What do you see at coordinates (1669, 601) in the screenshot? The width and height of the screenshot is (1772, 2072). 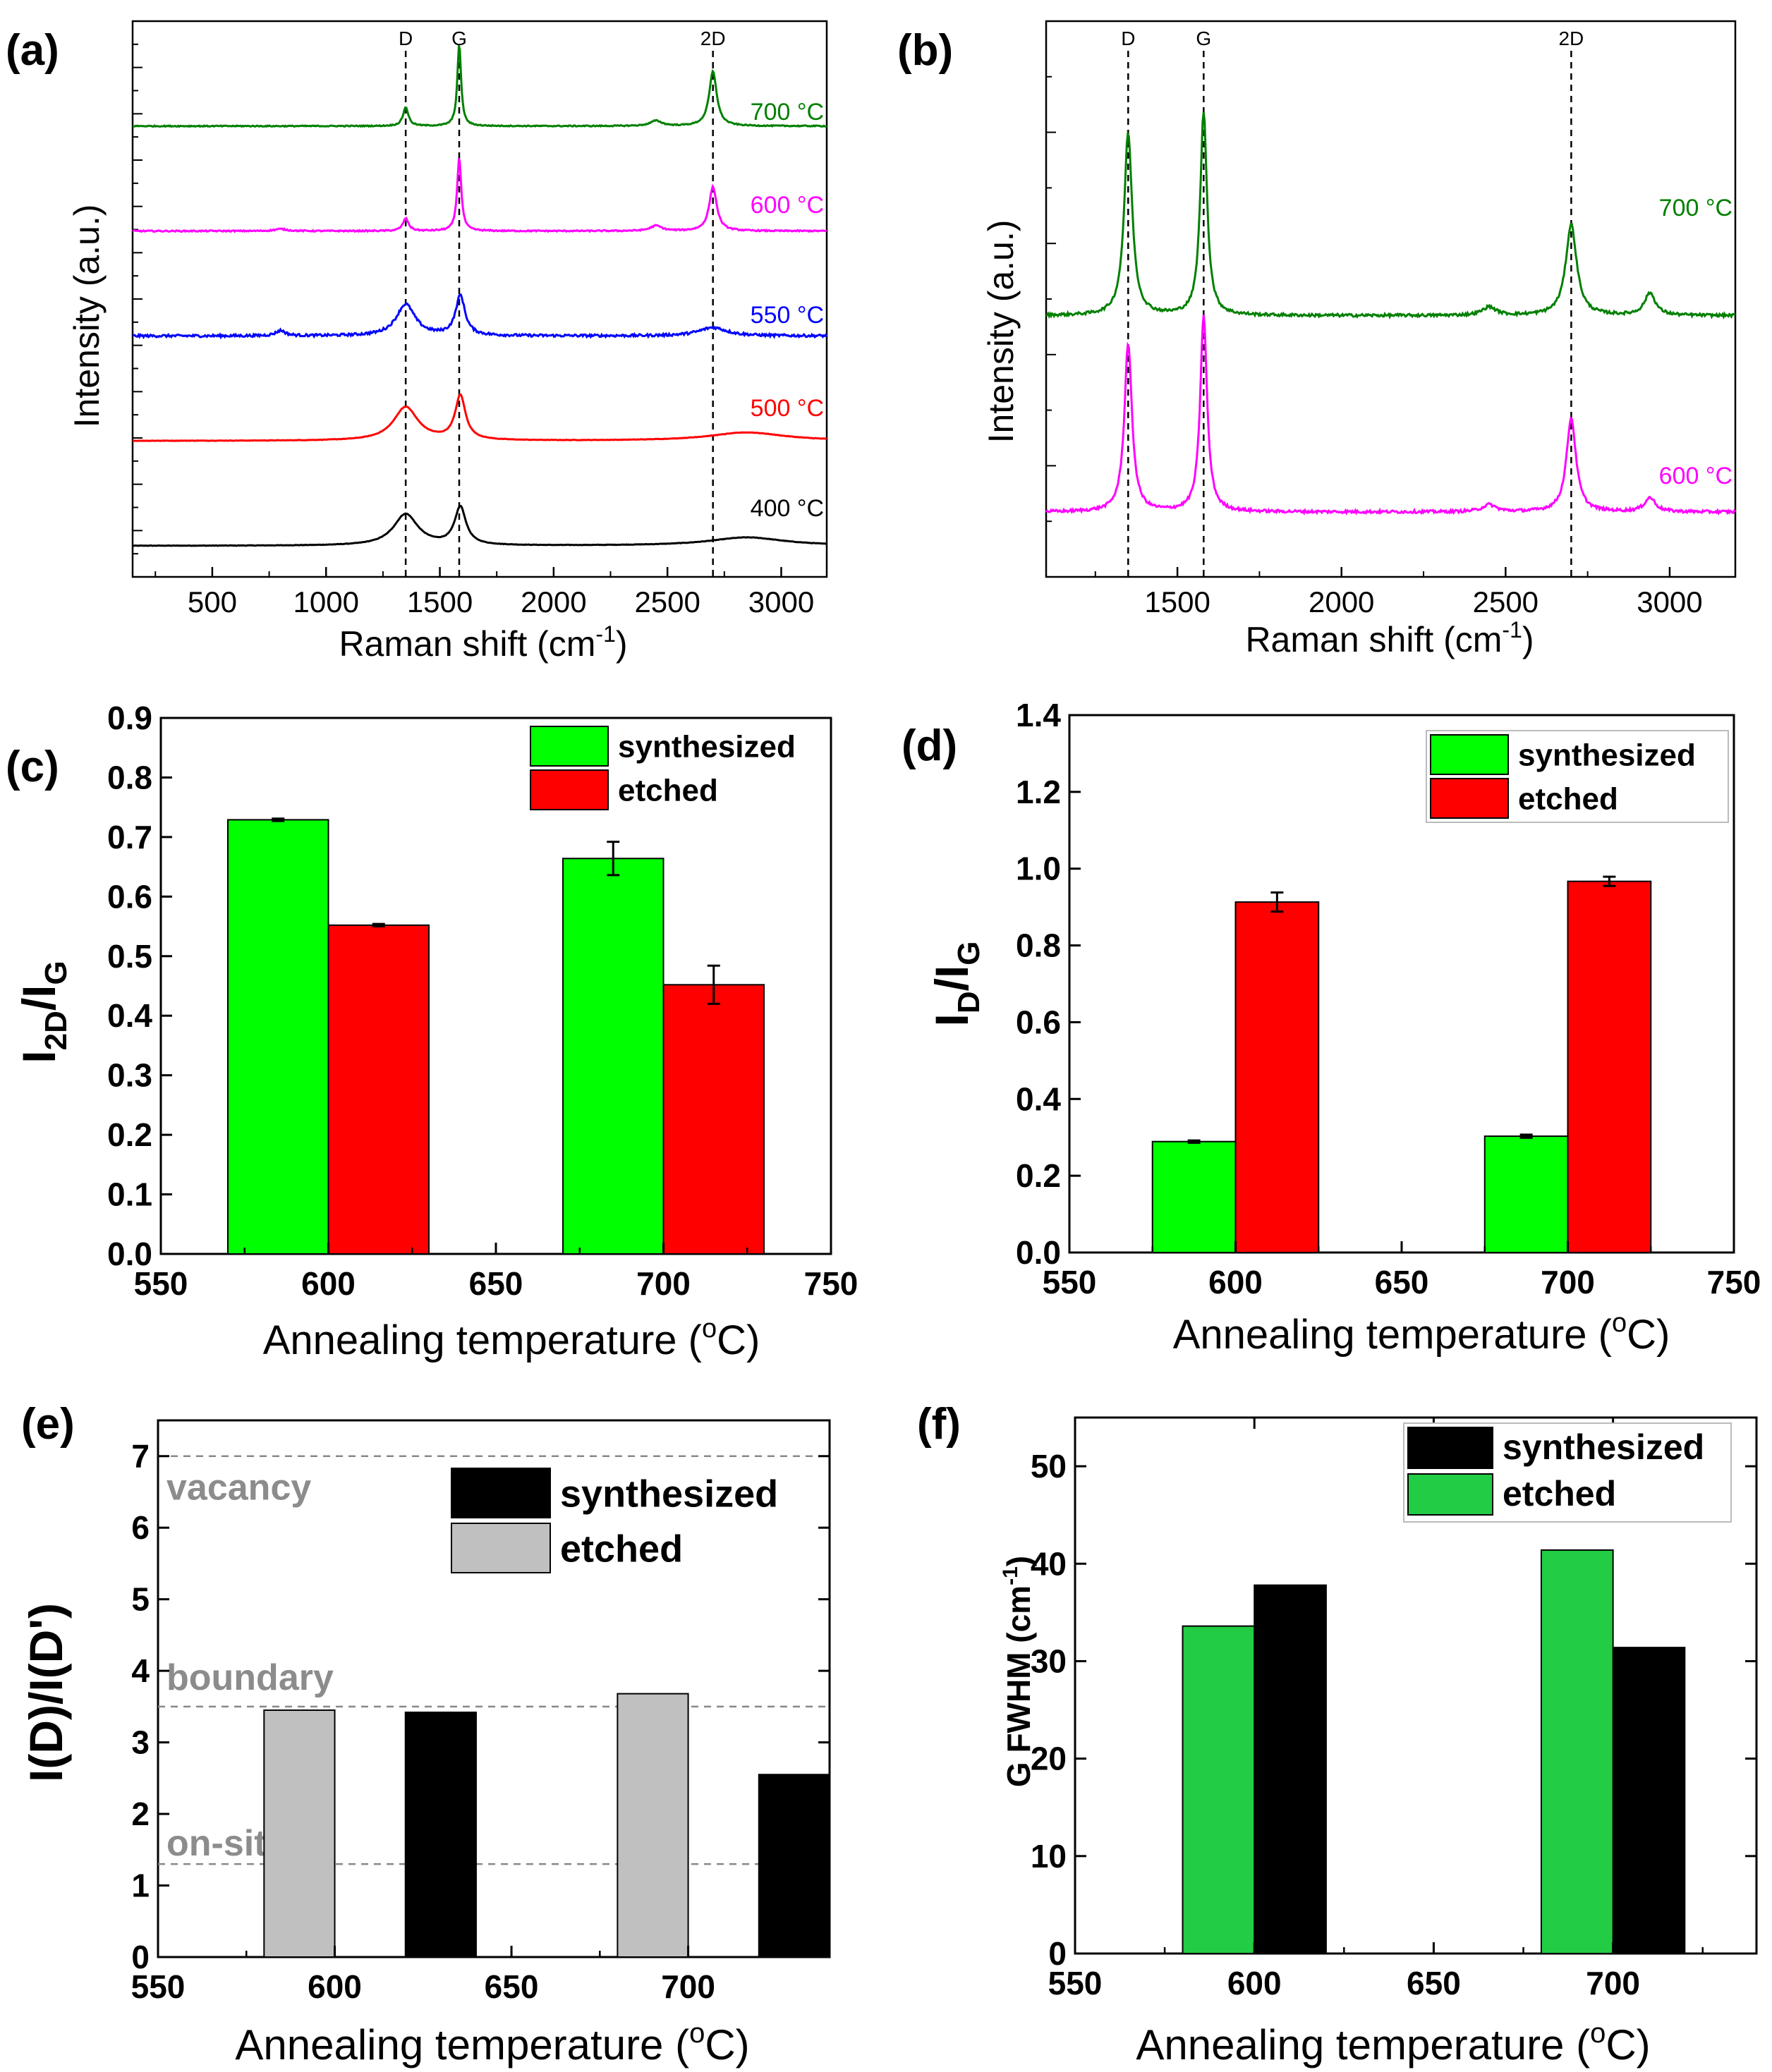 I see `panel-b-x-tick-label: 3000` at bounding box center [1669, 601].